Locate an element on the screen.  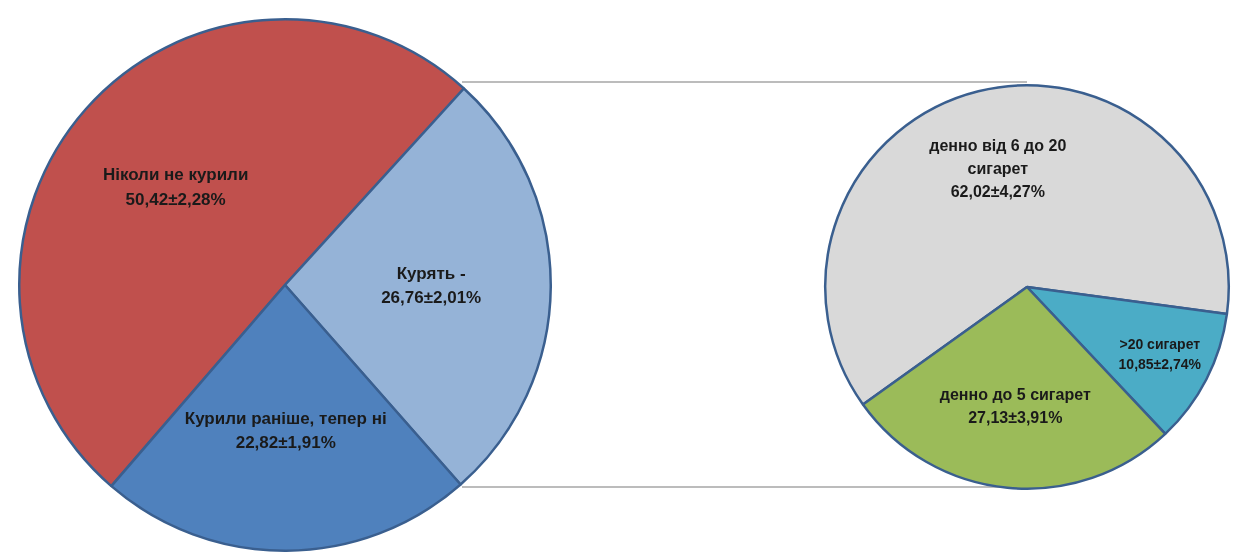
data-label: 26,76±2,01% is located at coordinates (431, 298).